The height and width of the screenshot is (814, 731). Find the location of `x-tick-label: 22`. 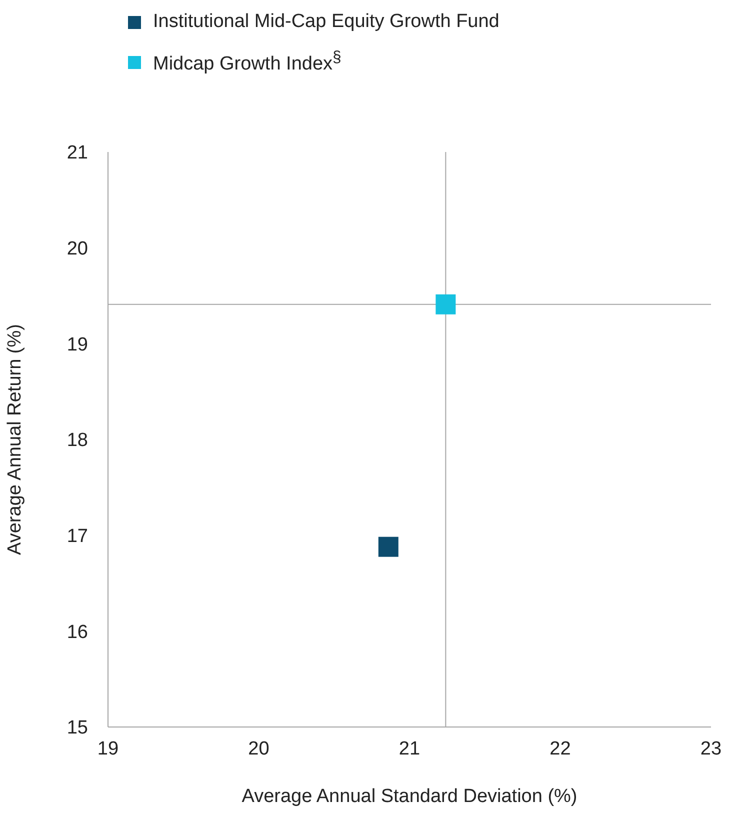

x-tick-label: 22 is located at coordinates (560, 749).